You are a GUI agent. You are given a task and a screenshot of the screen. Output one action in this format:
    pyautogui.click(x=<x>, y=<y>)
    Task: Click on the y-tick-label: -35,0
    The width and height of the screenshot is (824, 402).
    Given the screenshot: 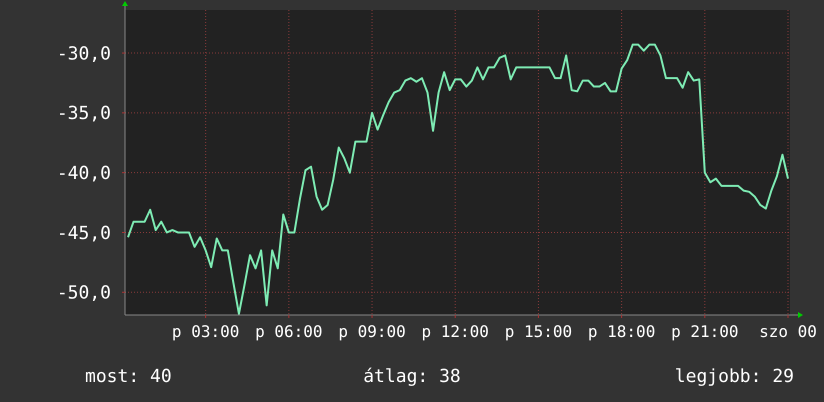 What is the action you would take?
    pyautogui.click(x=83, y=113)
    